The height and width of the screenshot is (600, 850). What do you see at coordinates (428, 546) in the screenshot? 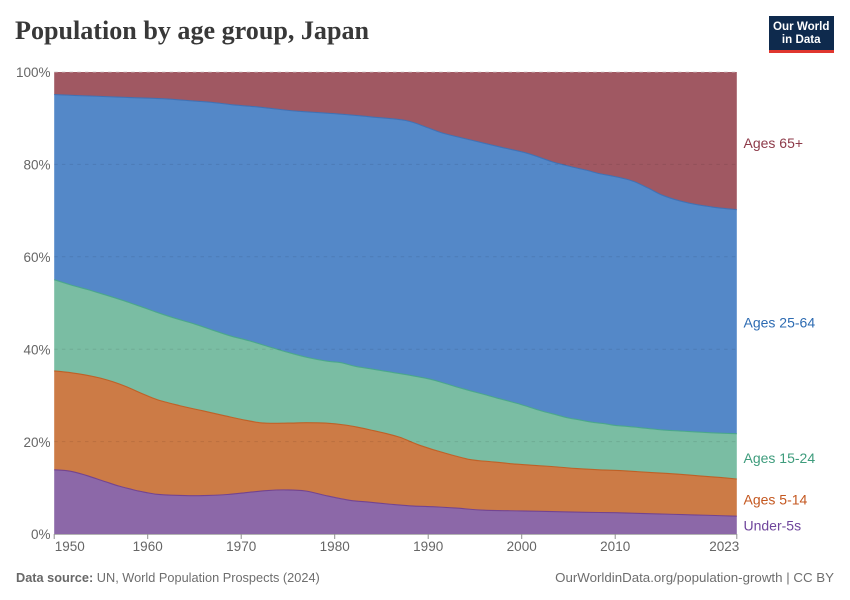
I see `svg-text: 1990` at bounding box center [428, 546].